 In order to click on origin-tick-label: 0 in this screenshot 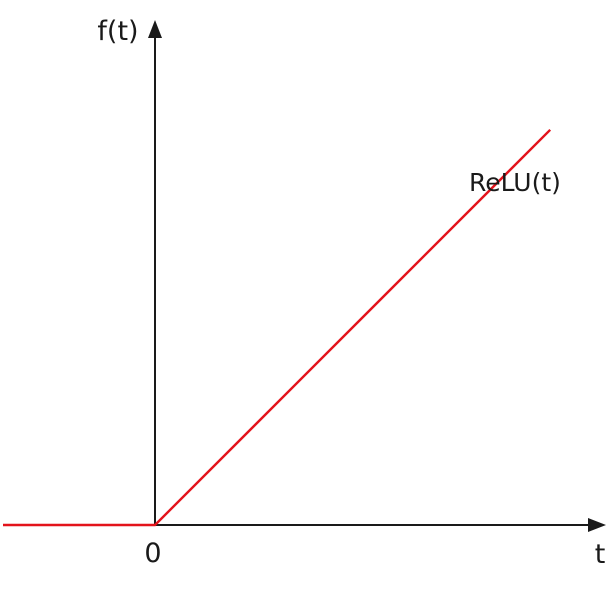, I will do `click(152, 553)`.